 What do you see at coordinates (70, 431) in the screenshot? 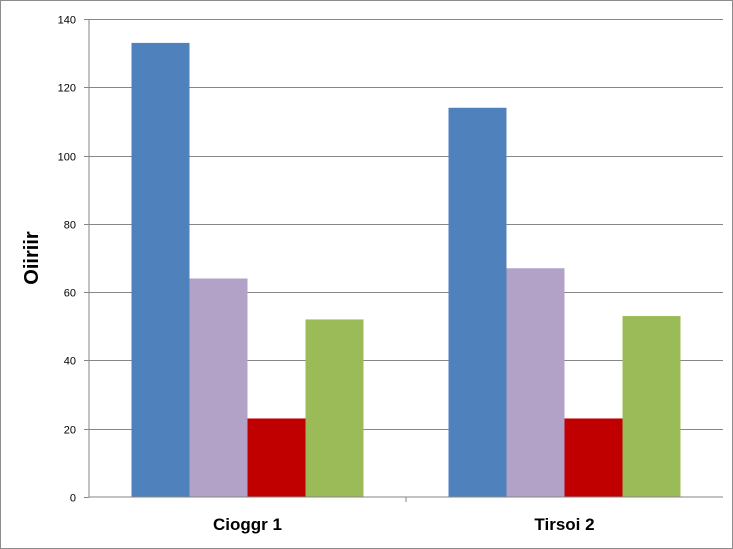
I see `y-tick-label: 20` at bounding box center [70, 431].